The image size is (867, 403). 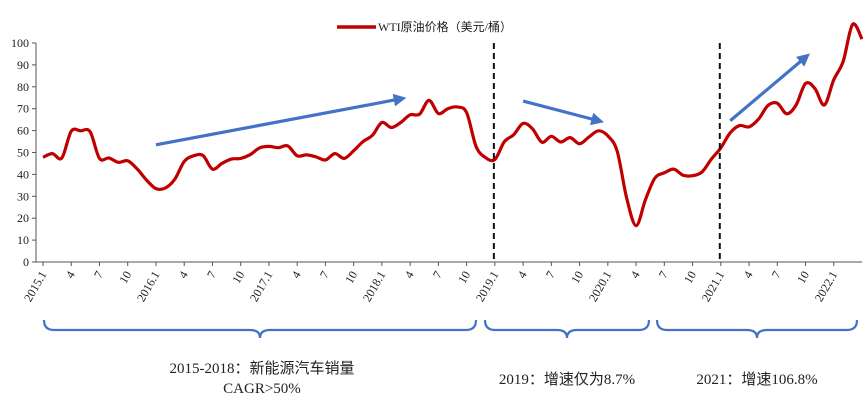 What do you see at coordinates (487, 287) in the screenshot?
I see `x-tick-label: 2019.1` at bounding box center [487, 287].